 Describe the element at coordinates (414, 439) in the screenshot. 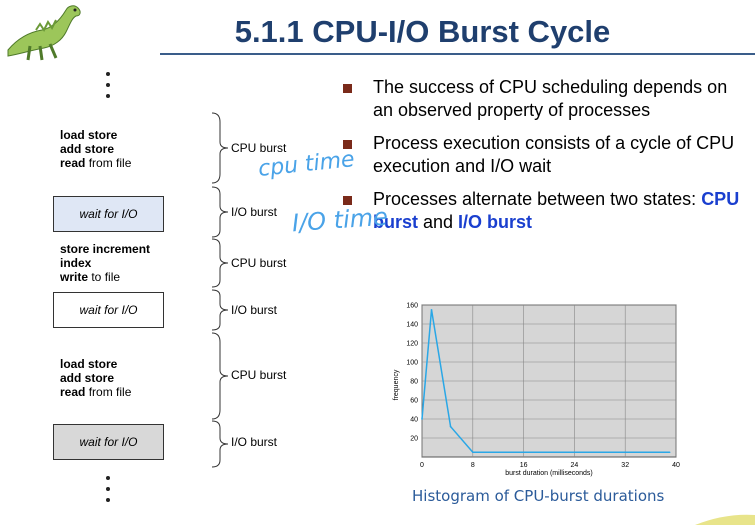

I see `y-tick-label-0: 20` at that location.